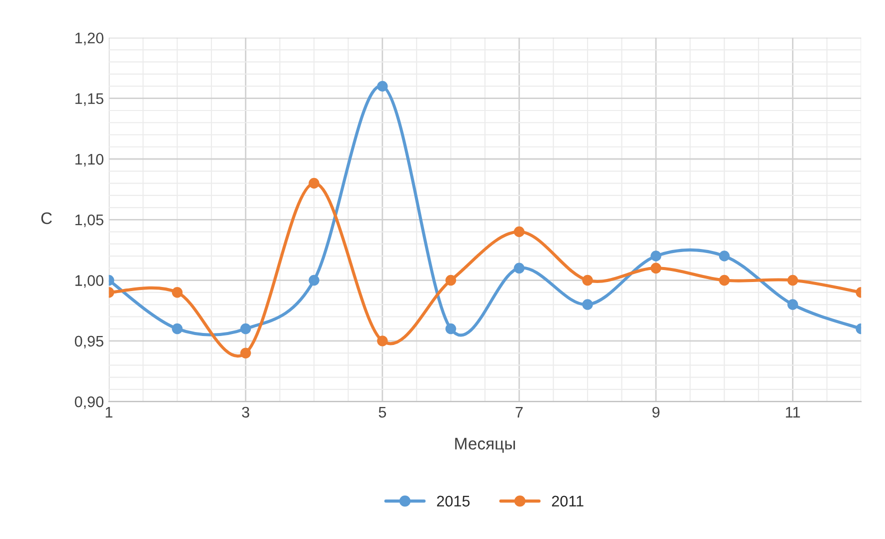 The width and height of the screenshot is (885, 539). I want to click on x-tick-label: 7, so click(519, 412).